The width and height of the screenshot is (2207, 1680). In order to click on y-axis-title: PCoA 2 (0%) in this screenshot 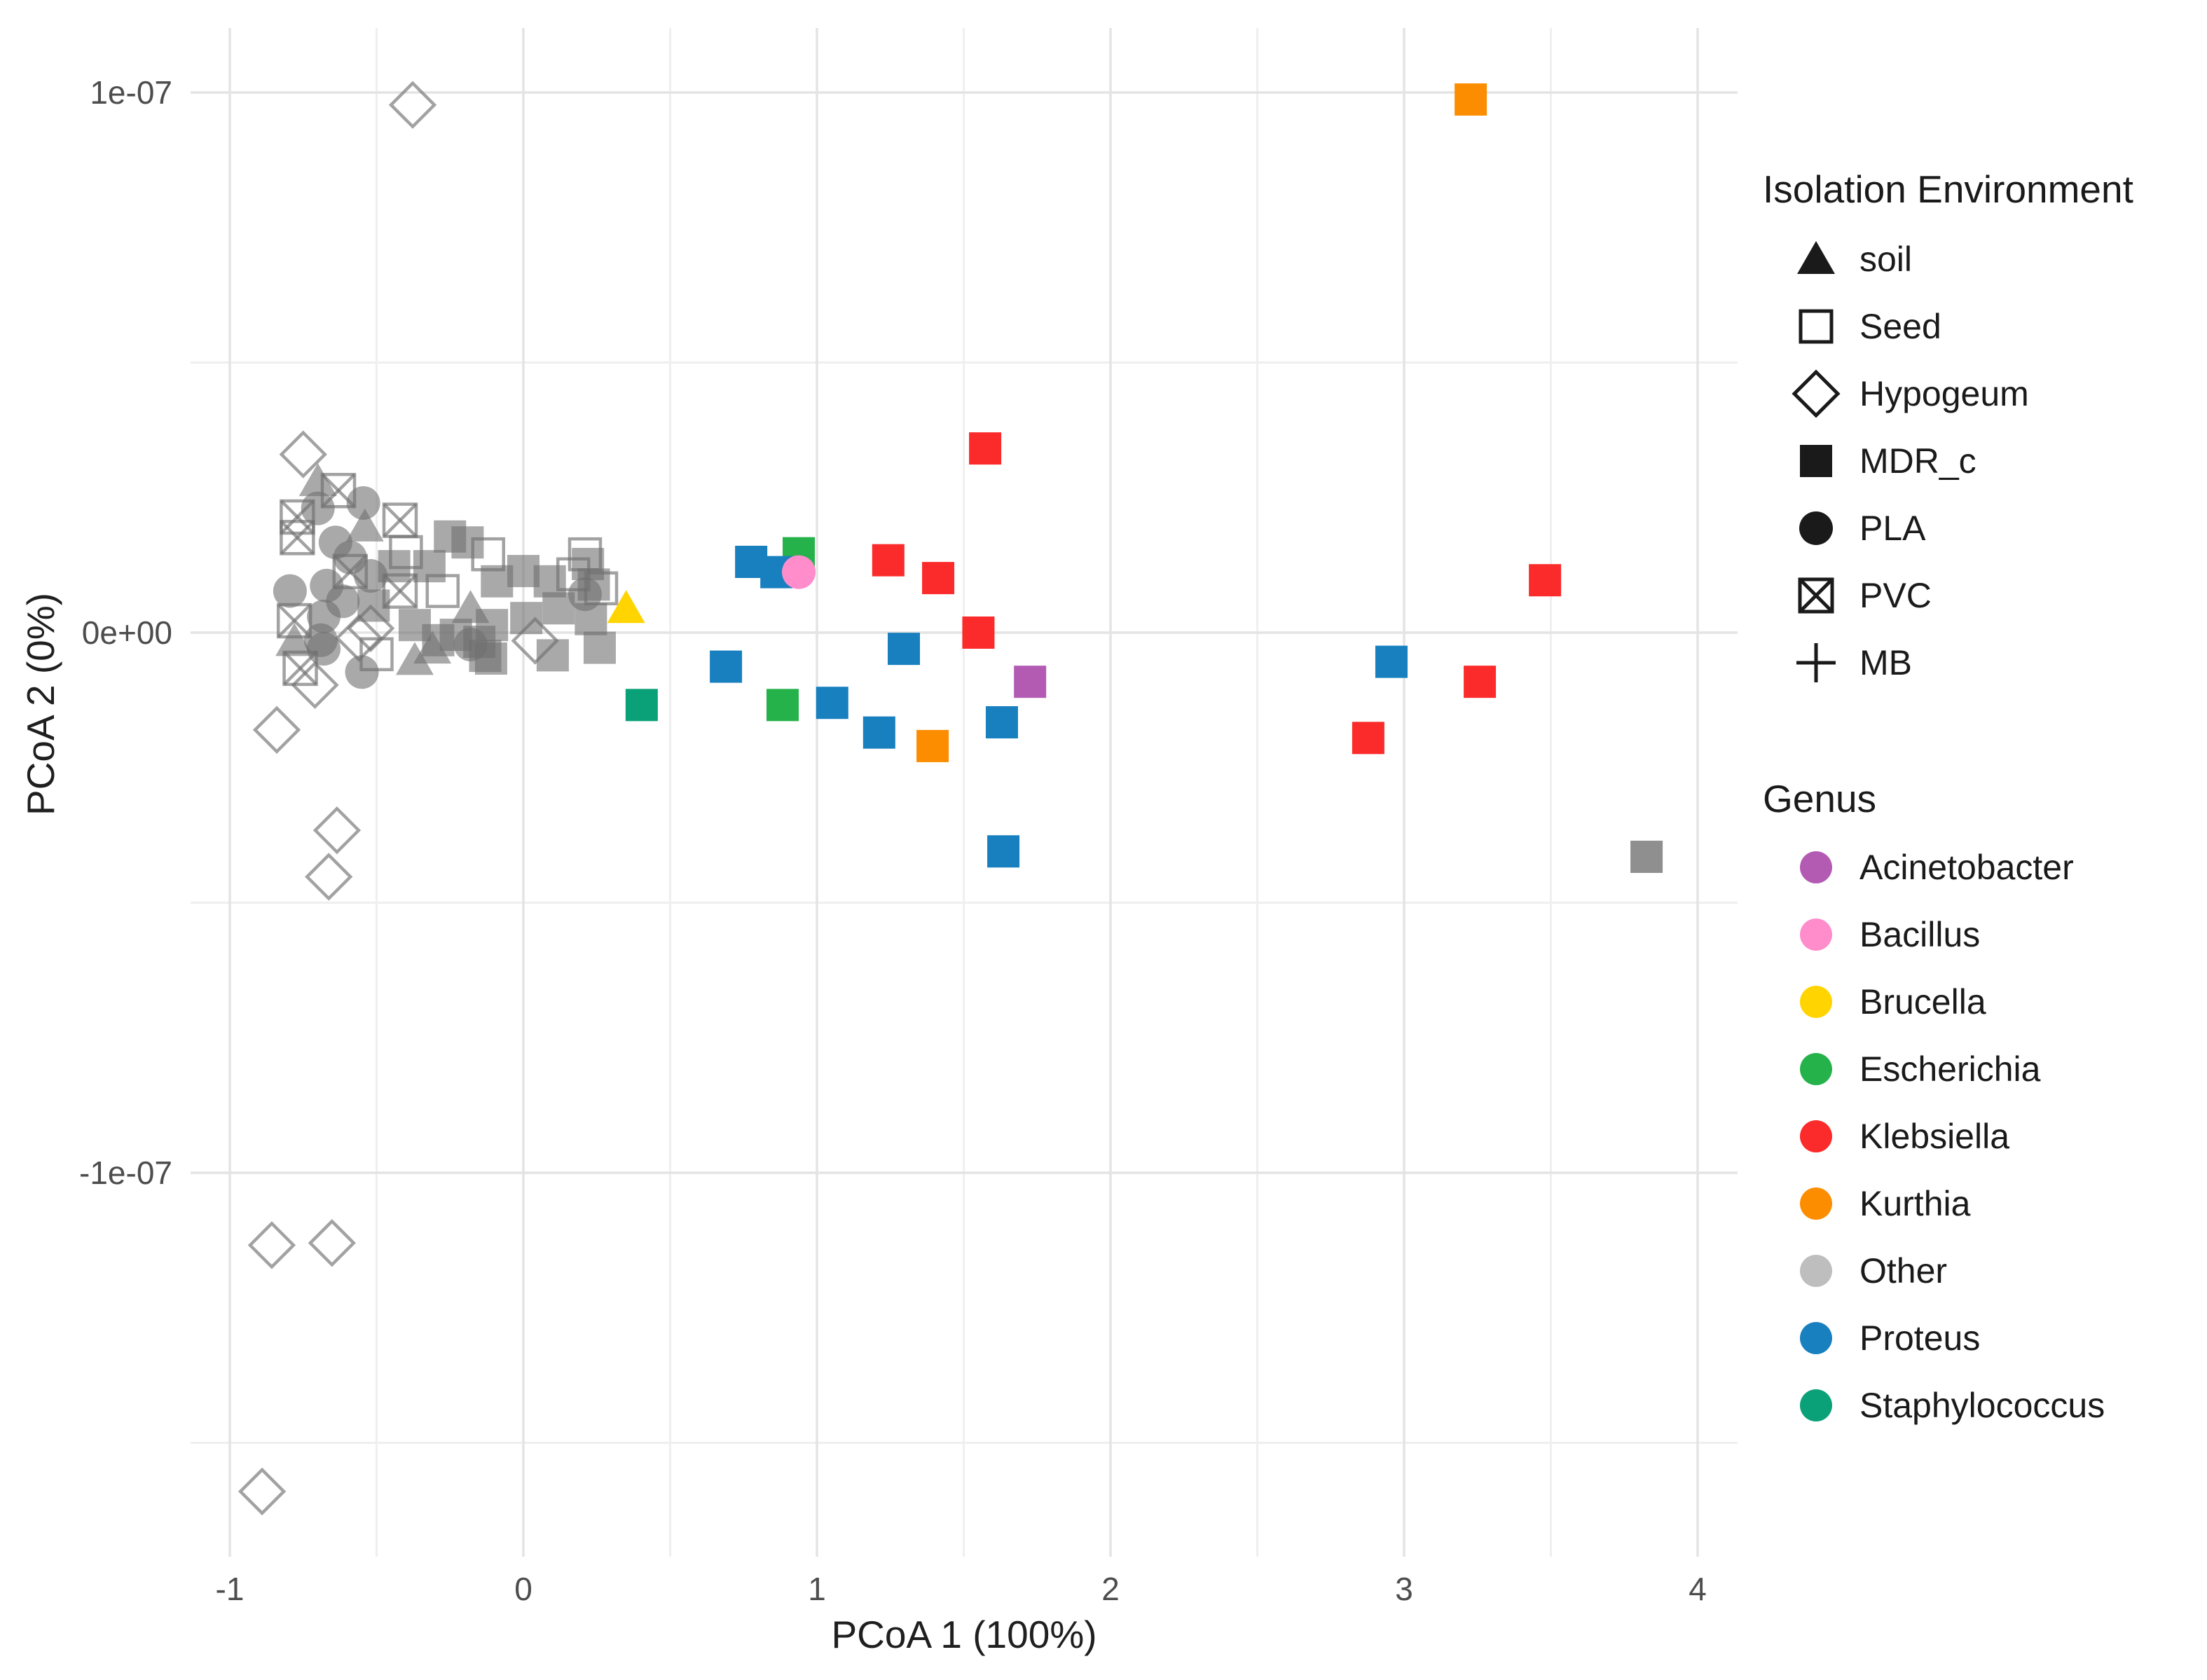, I will do `click(40, 704)`.